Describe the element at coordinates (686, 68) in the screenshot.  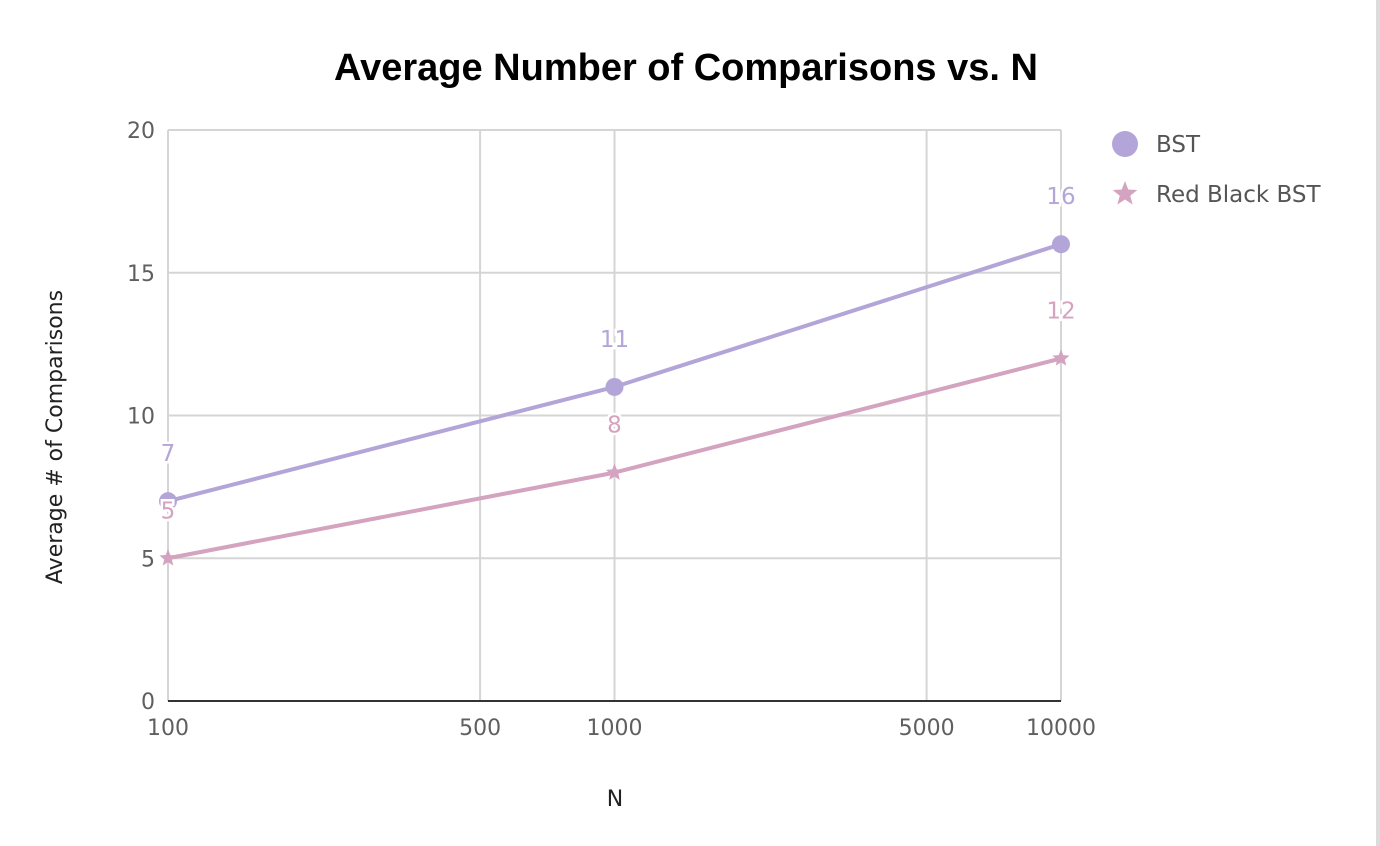
I see `chart-title: Average Number of Comparisons vs. N` at that location.